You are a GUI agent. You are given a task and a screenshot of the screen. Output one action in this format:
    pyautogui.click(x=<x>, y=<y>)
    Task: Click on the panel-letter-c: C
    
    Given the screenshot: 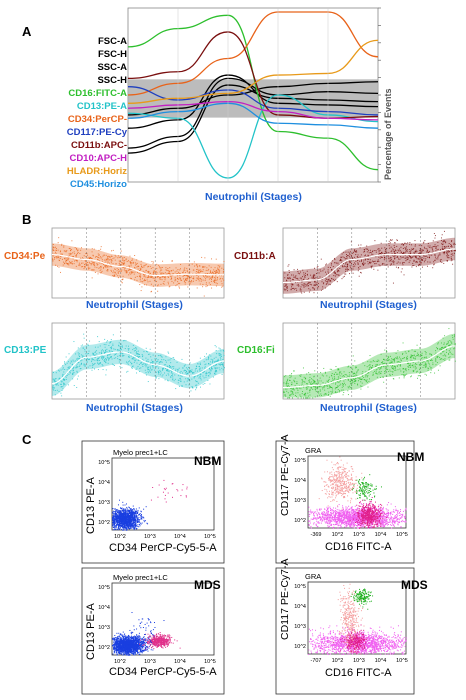 What is the action you would take?
    pyautogui.click(x=27, y=439)
    